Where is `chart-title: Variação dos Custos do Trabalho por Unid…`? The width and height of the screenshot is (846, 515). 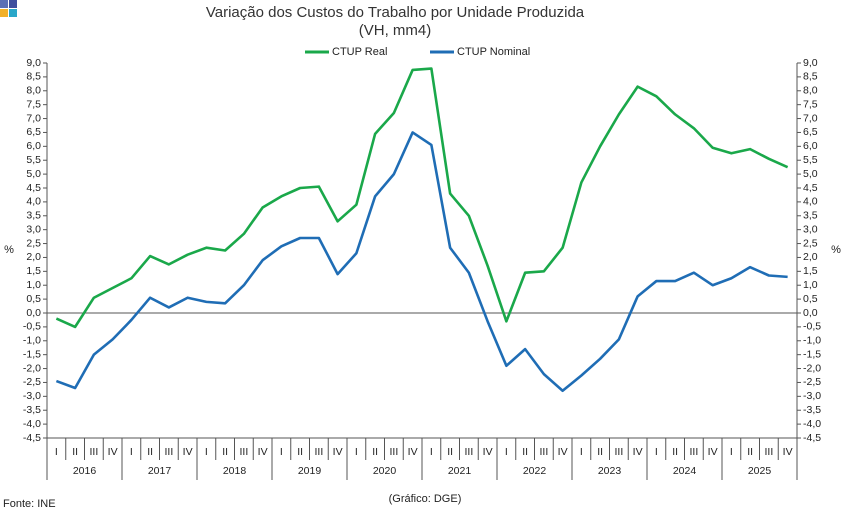
chart-title: Variação dos Custos do Trabalho por Unid… is located at coordinates (395, 12).